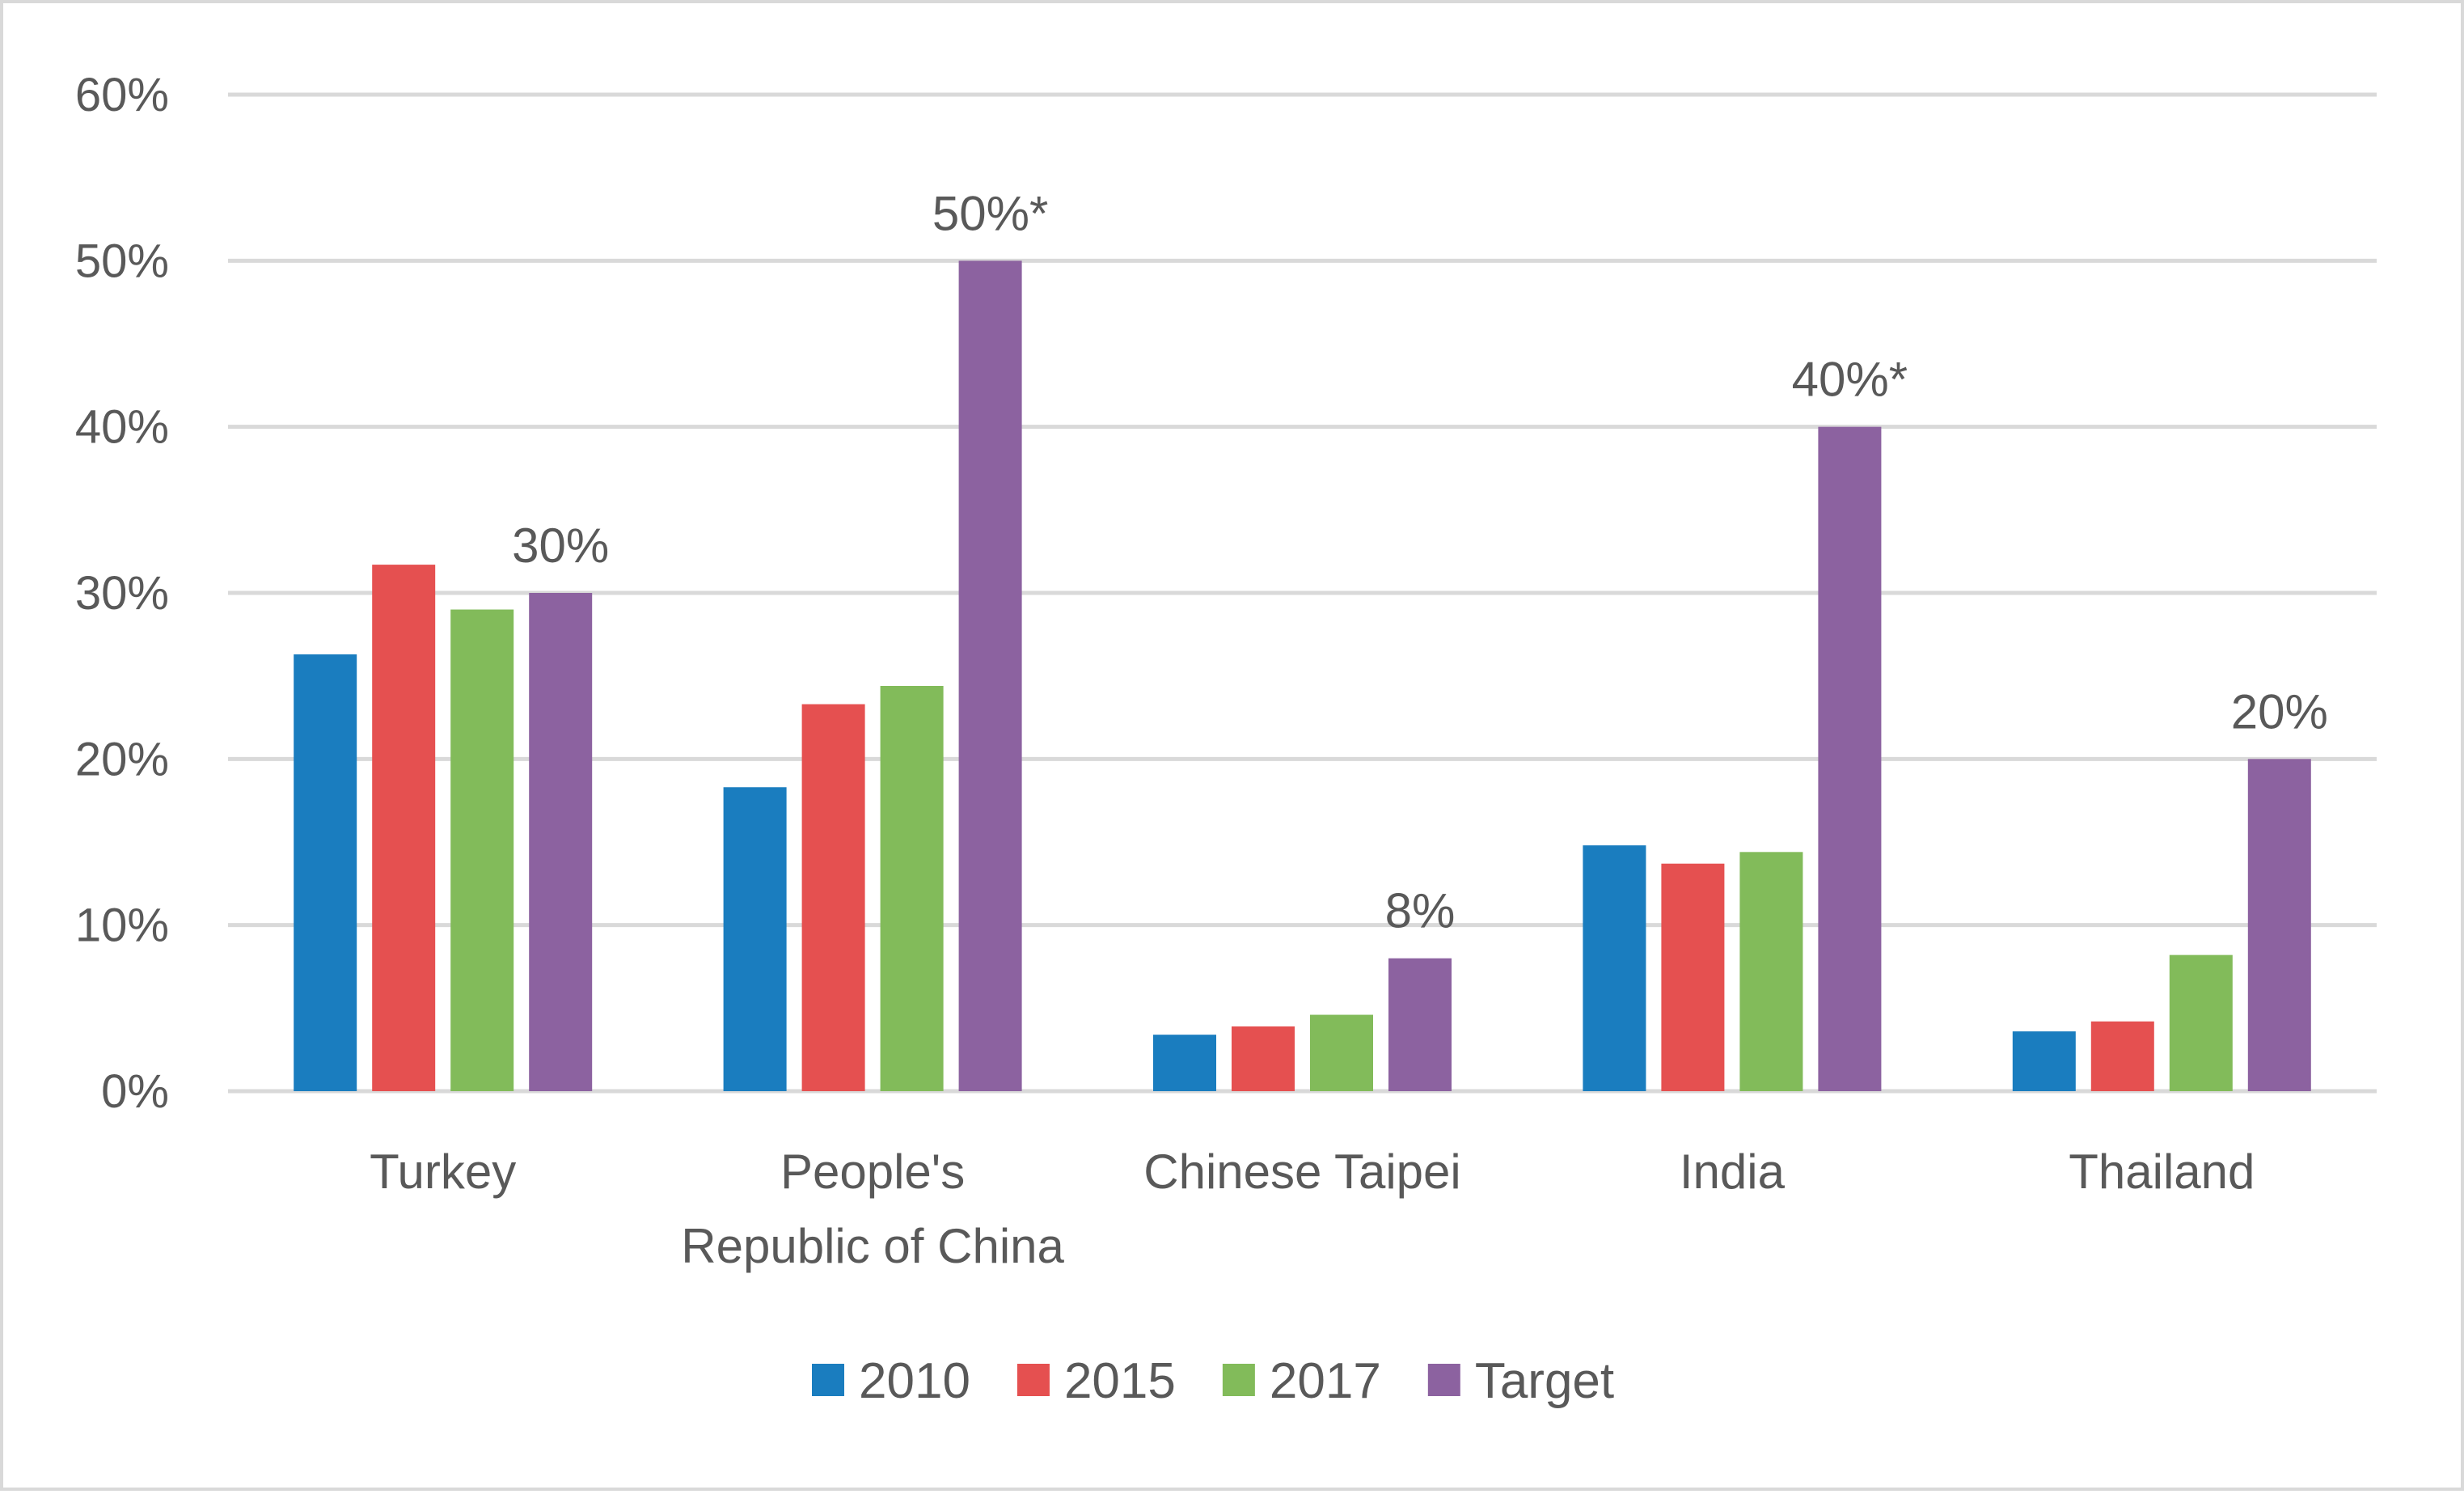 Image resolution: width=2464 pixels, height=1494 pixels. What do you see at coordinates (122, 925) in the screenshot?
I see `y-tick-label: 10%` at bounding box center [122, 925].